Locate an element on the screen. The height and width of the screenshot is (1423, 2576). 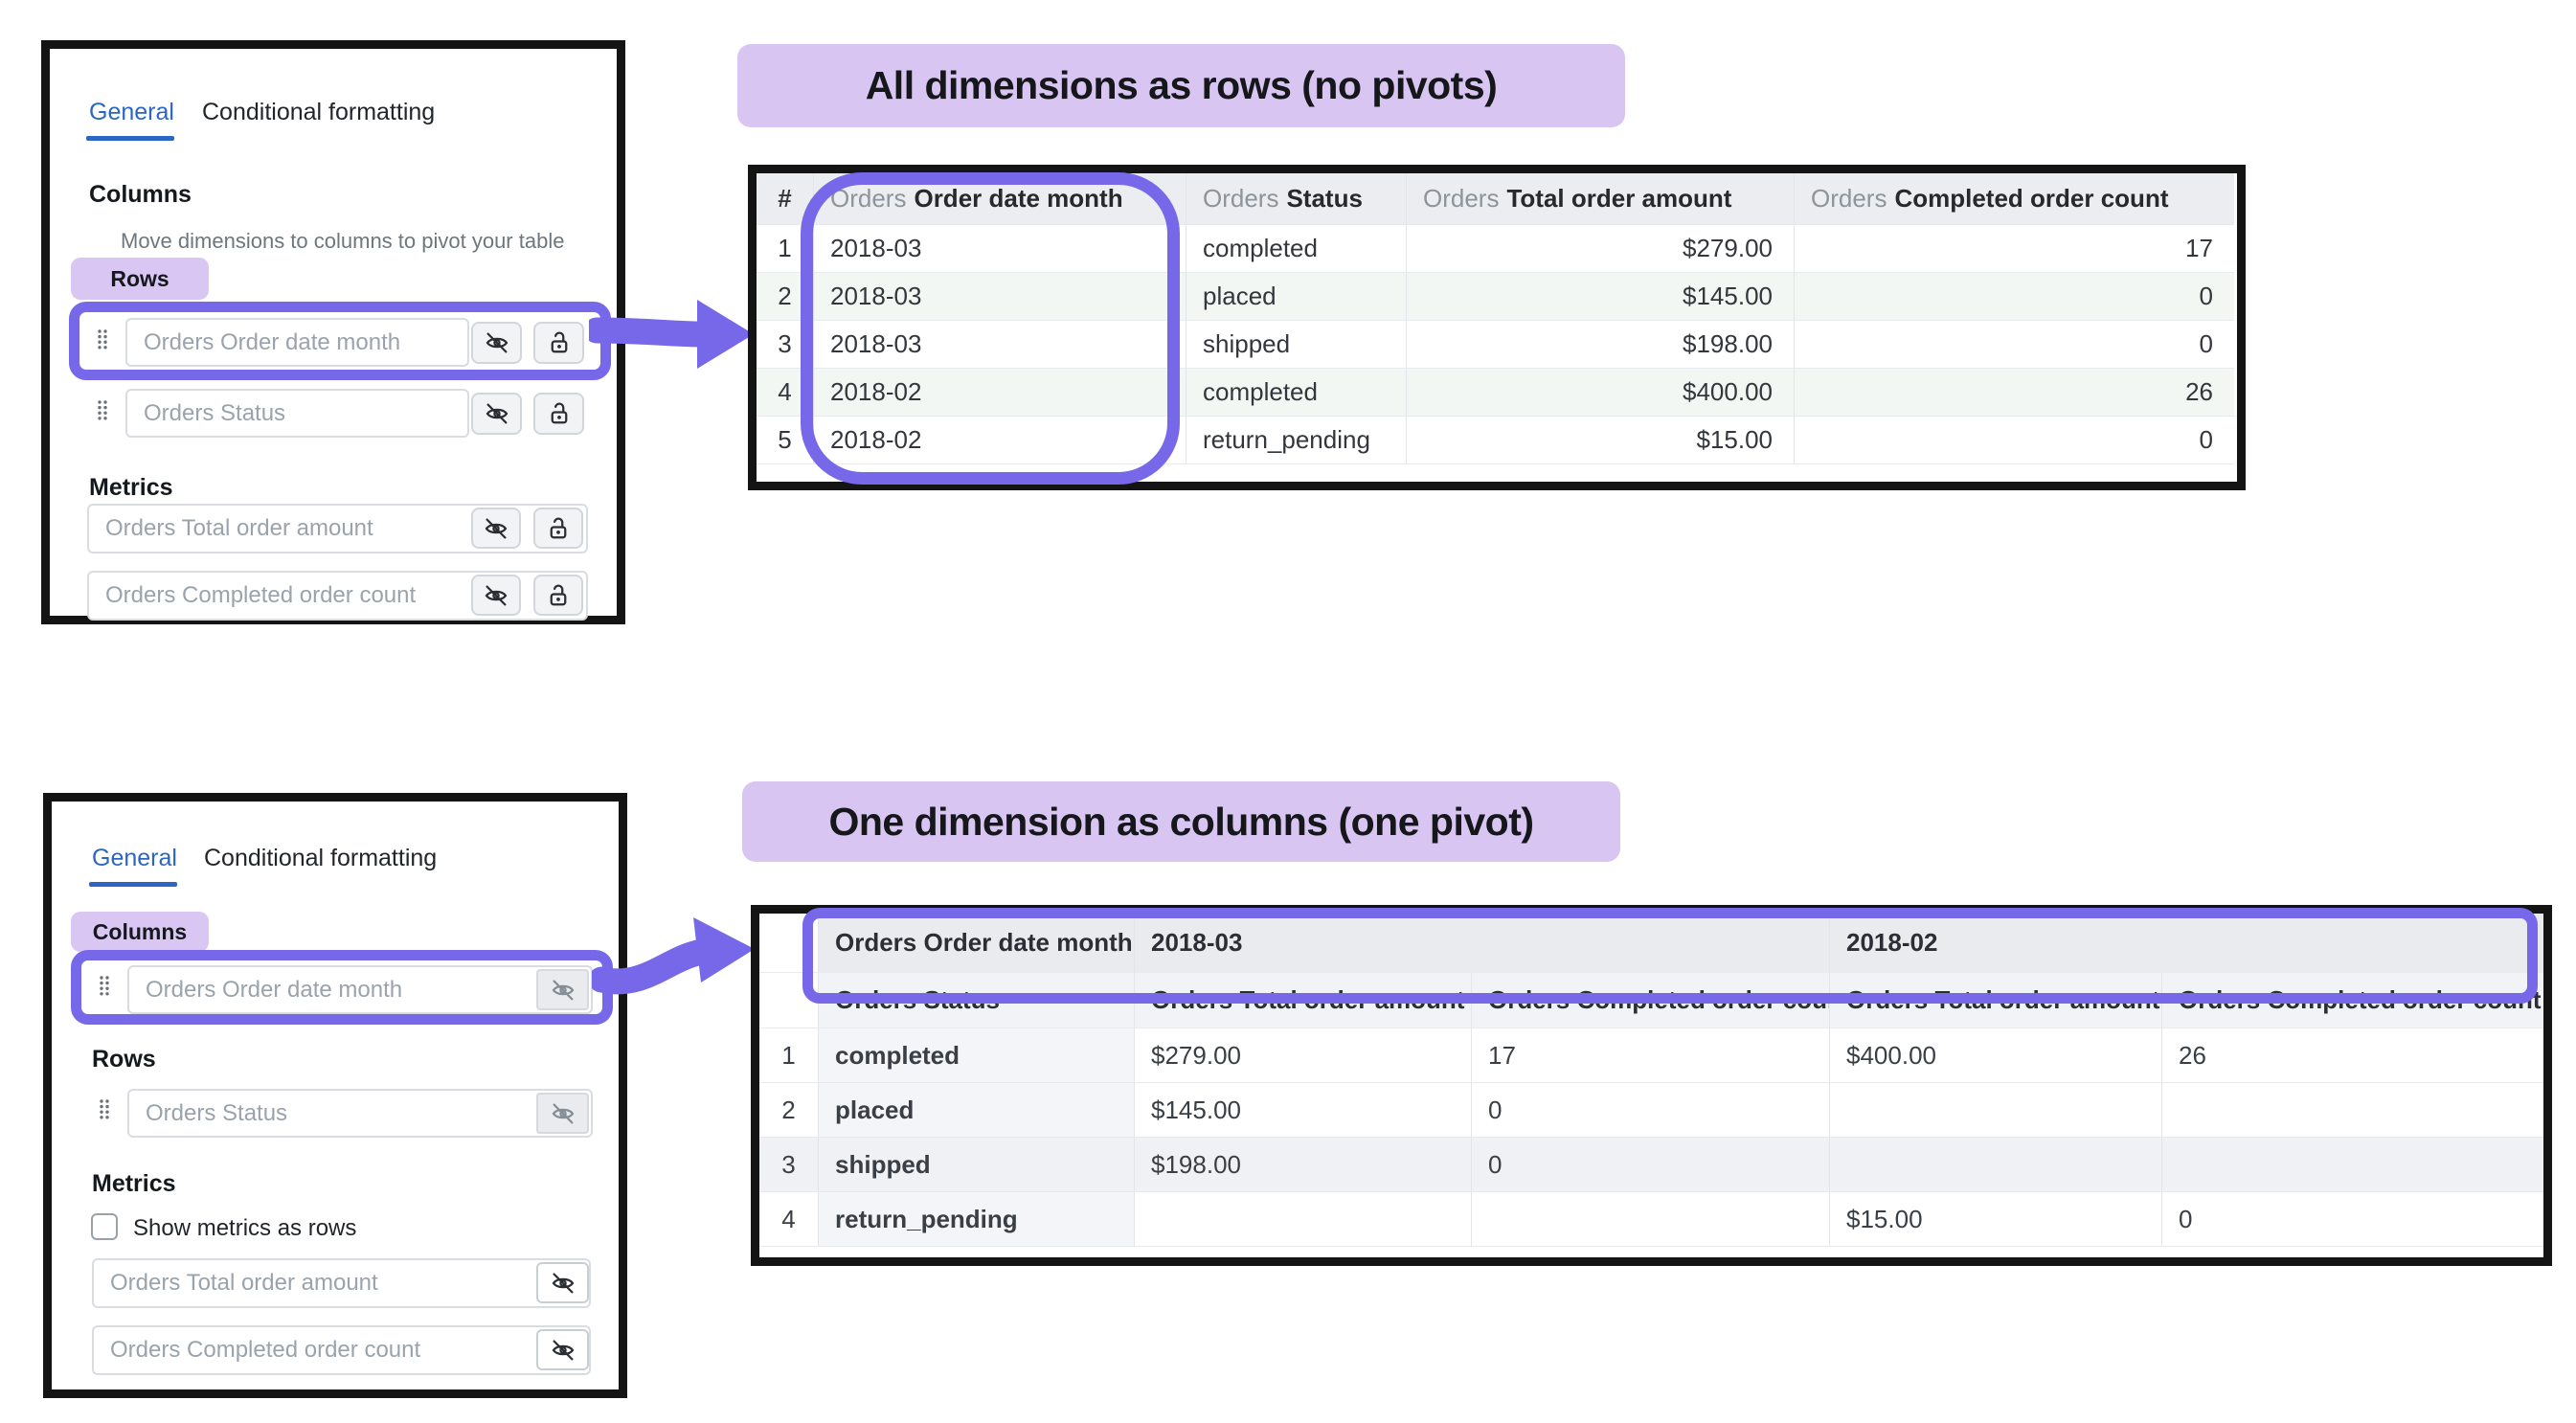
pivot-group-cell: 2018-02 is located at coordinates (2186, 943).